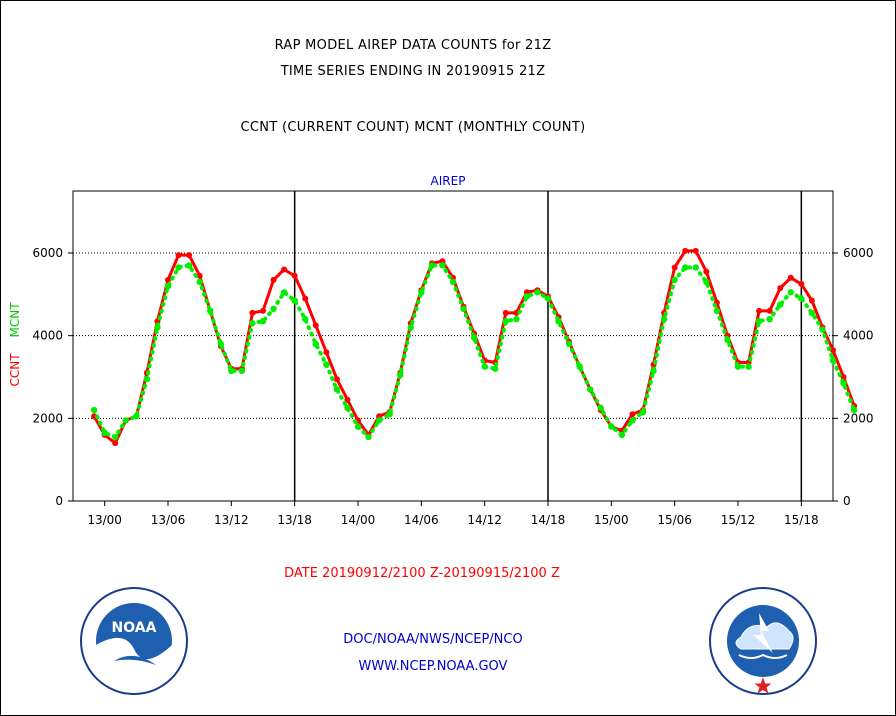 Image resolution: width=896 pixels, height=716 pixels. Describe the element at coordinates (59, 501) in the screenshot. I see `y-tick-label-left-0: 0` at that location.